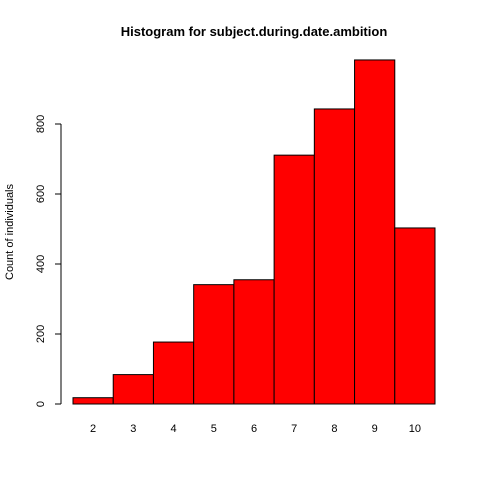 This screenshot has width=480, height=480. Describe the element at coordinates (41, 404) in the screenshot. I see `y-tick-label-0: 0` at that location.